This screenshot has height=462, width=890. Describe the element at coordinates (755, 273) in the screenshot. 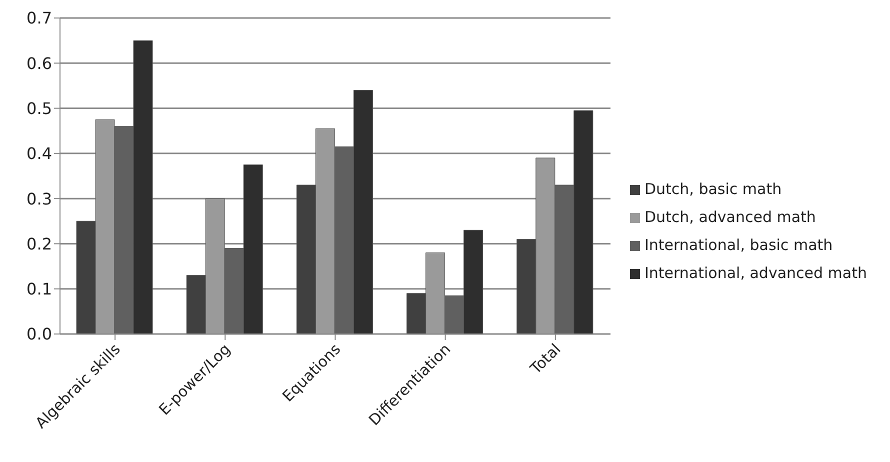

I see `legend-label: International, advanced math` at that location.